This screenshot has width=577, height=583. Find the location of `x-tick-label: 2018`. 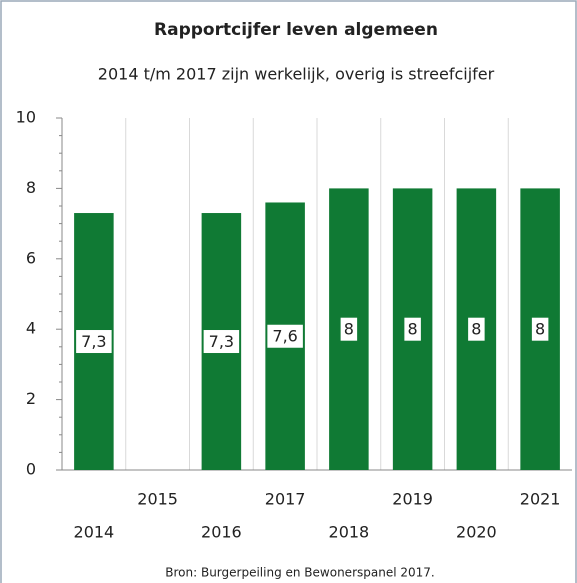

x-tick-label: 2018 is located at coordinates (349, 532).